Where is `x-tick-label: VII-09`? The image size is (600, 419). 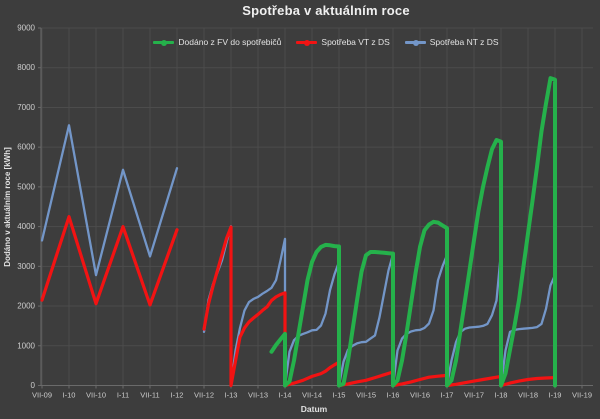
x-tick-label: VII-09 is located at coordinates (42, 395).